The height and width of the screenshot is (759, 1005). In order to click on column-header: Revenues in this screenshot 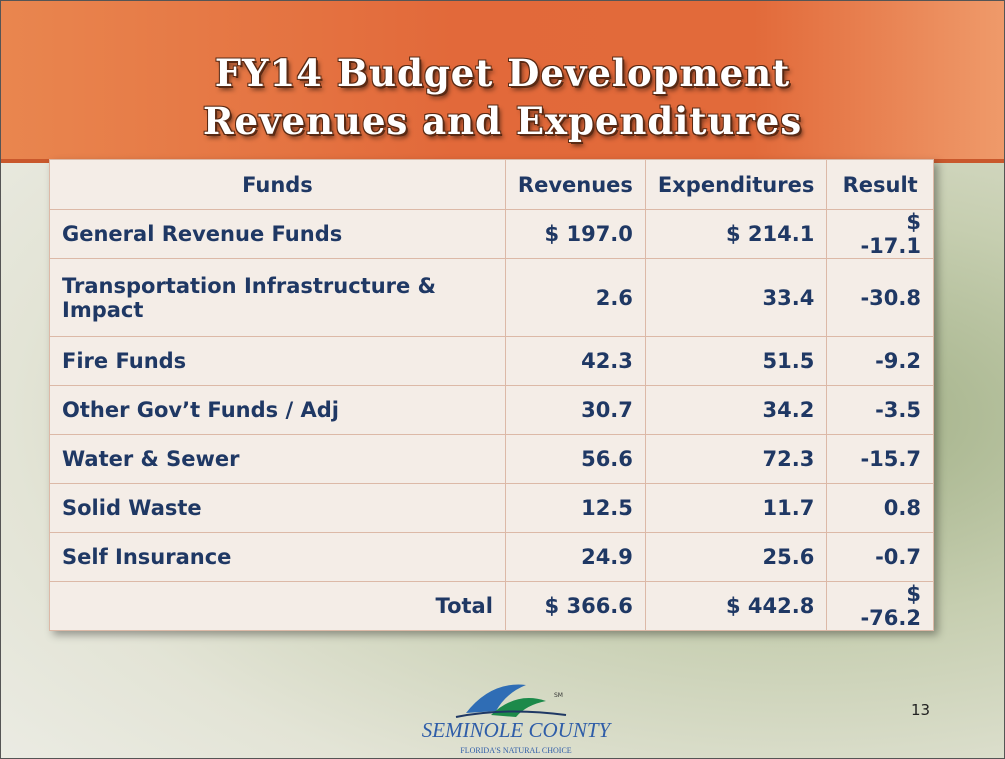, I will do `click(575, 184)`.